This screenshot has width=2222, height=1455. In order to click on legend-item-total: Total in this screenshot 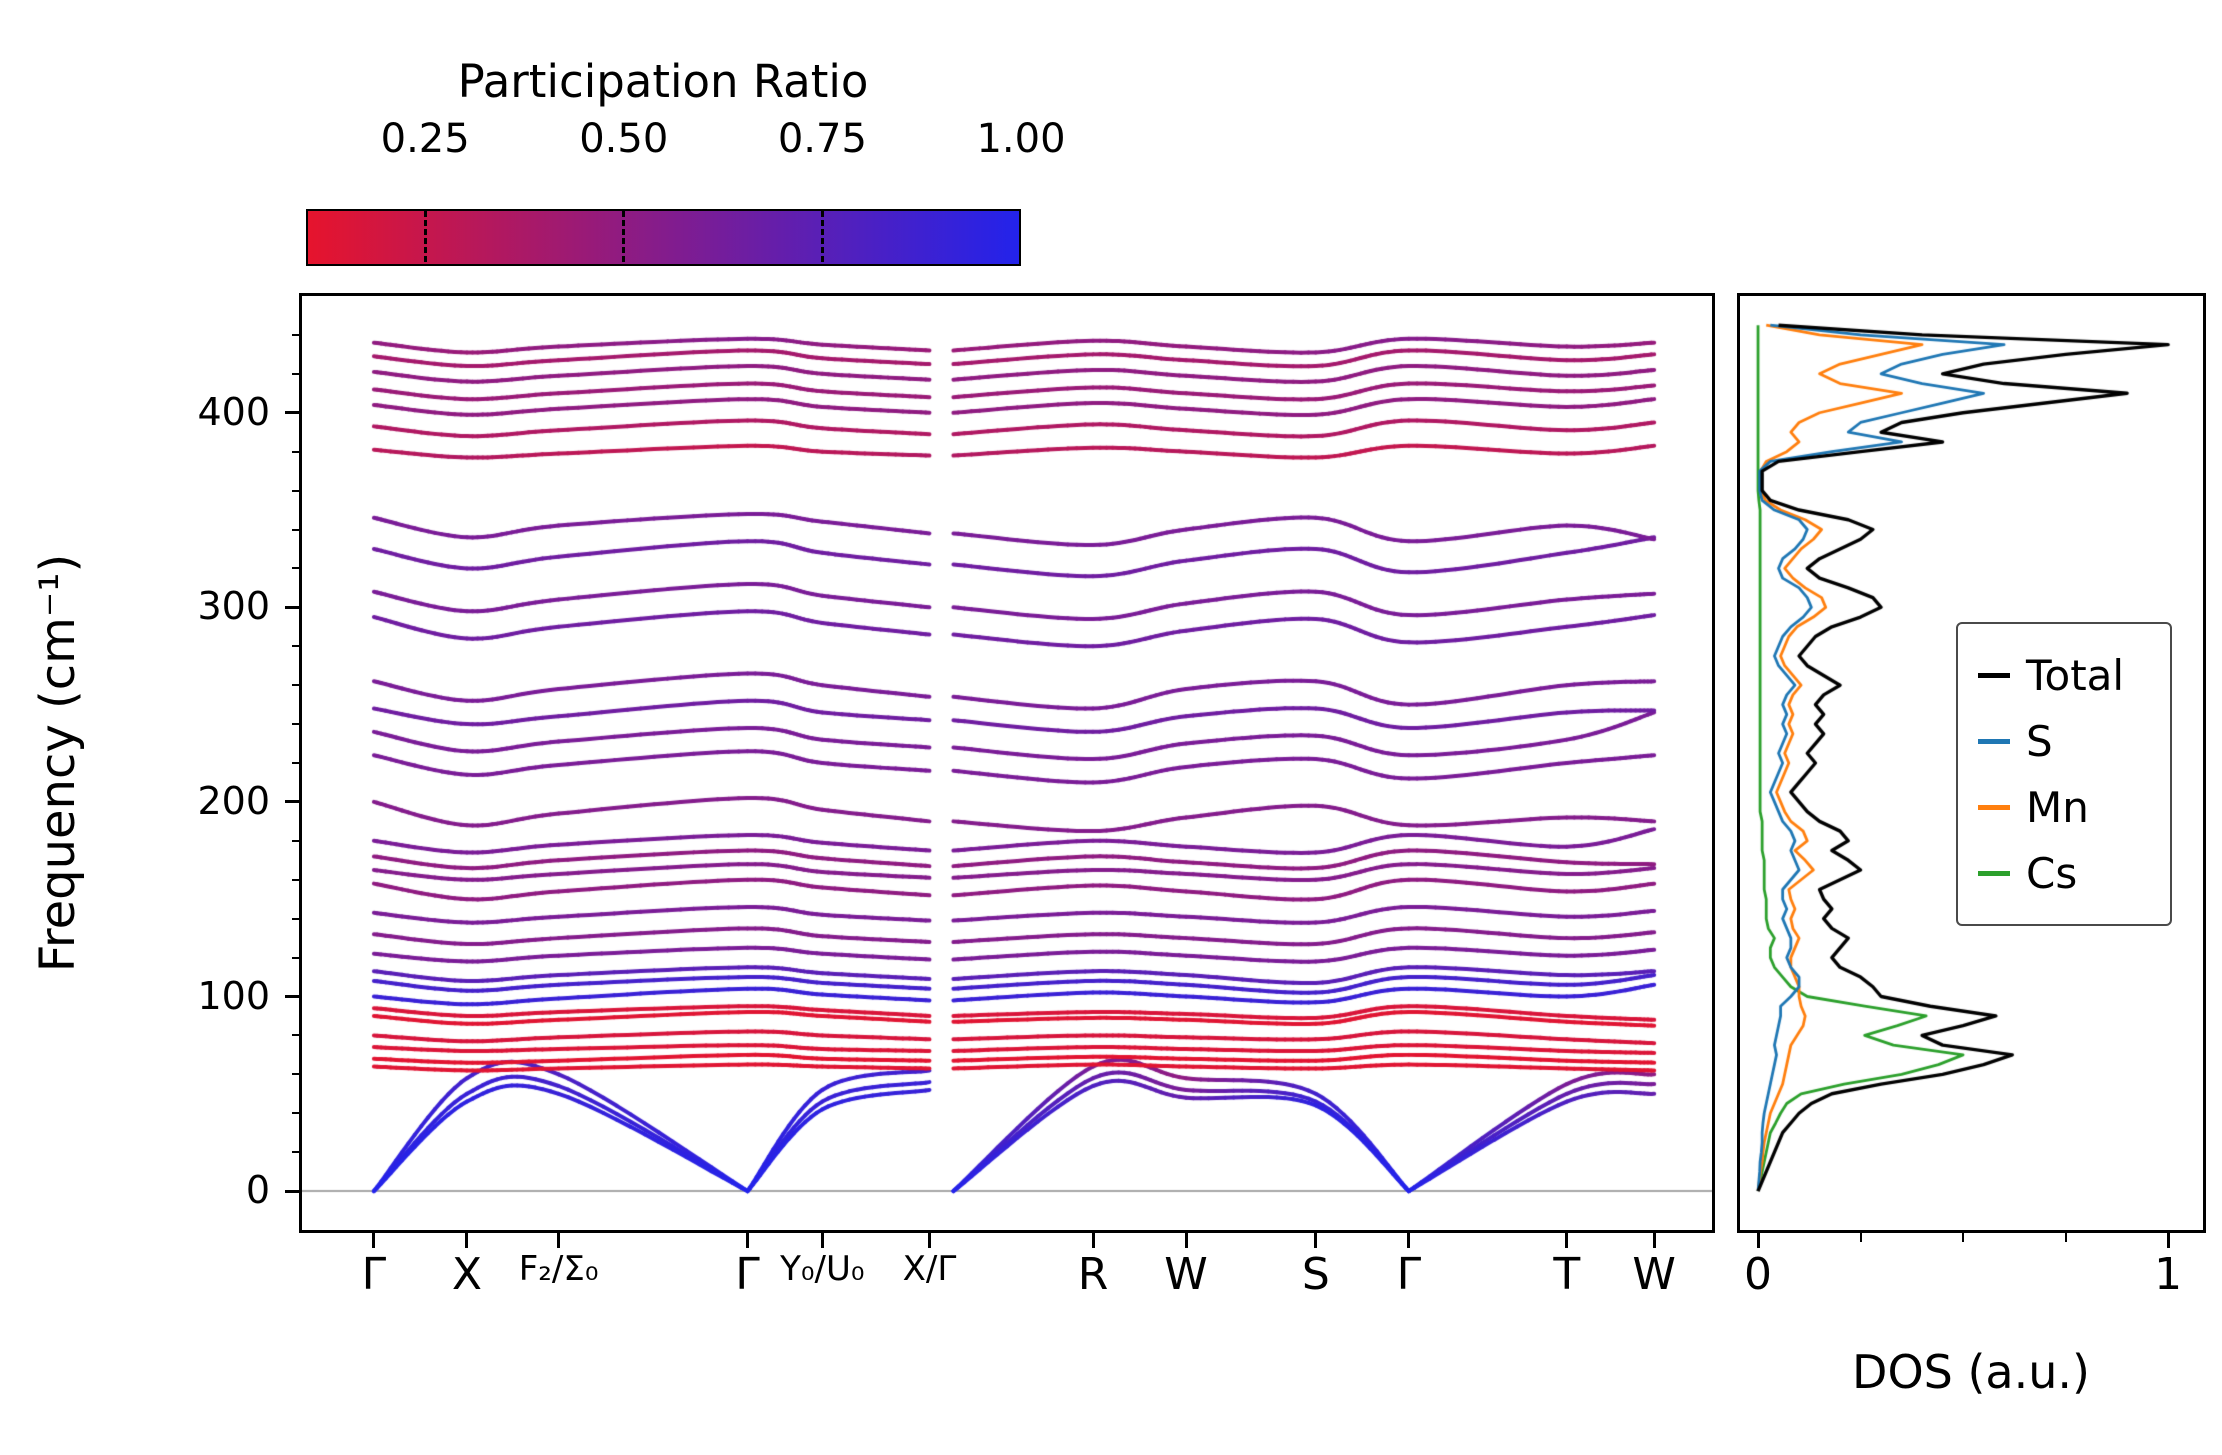, I will do `click(2069, 675)`.